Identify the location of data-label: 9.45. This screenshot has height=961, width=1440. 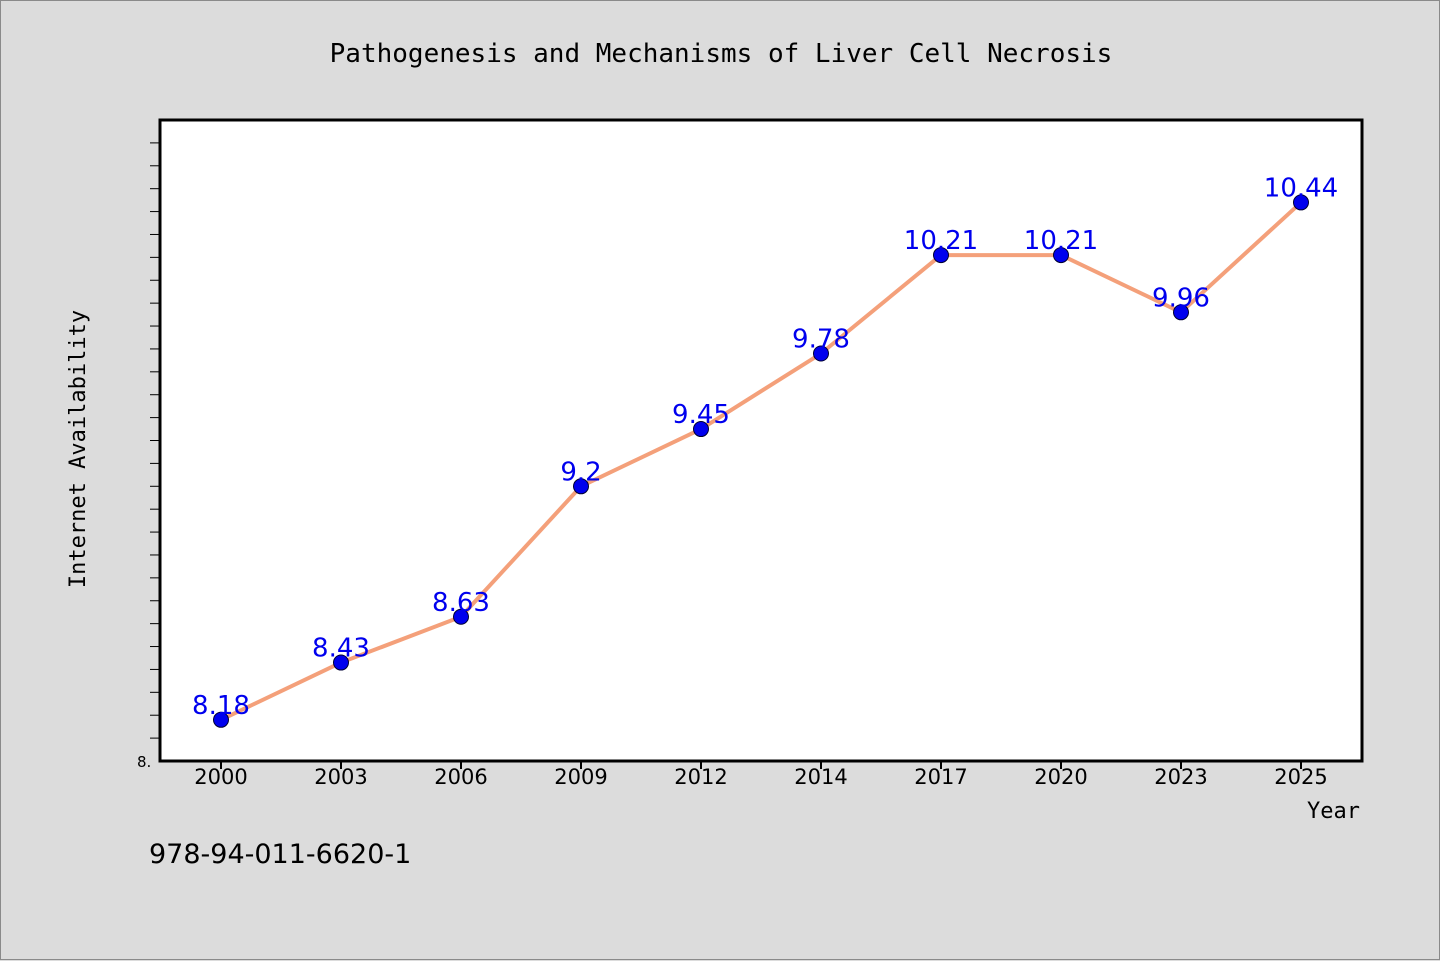
(701, 415).